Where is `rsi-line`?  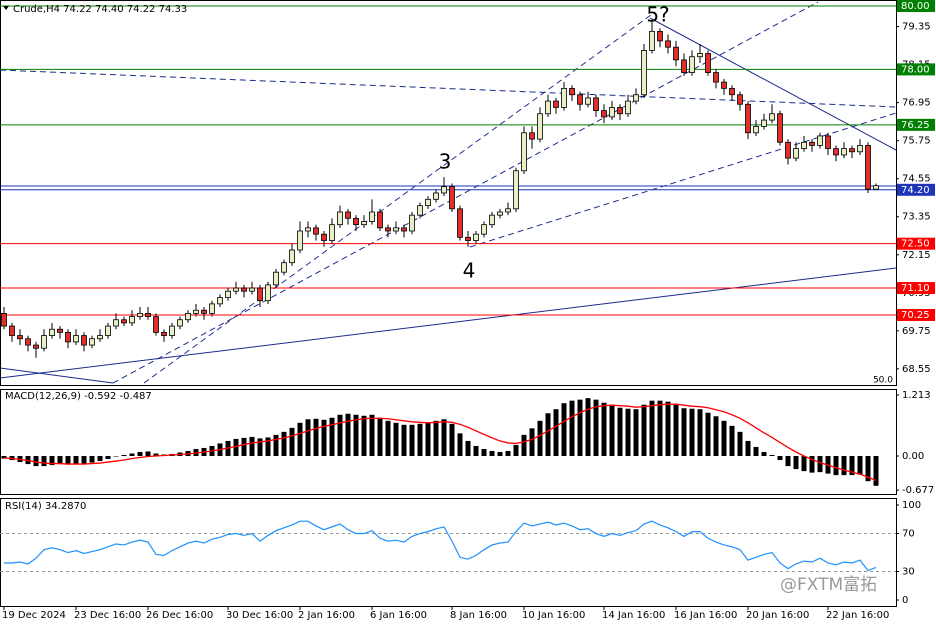
rsi-line is located at coordinates (440, 546).